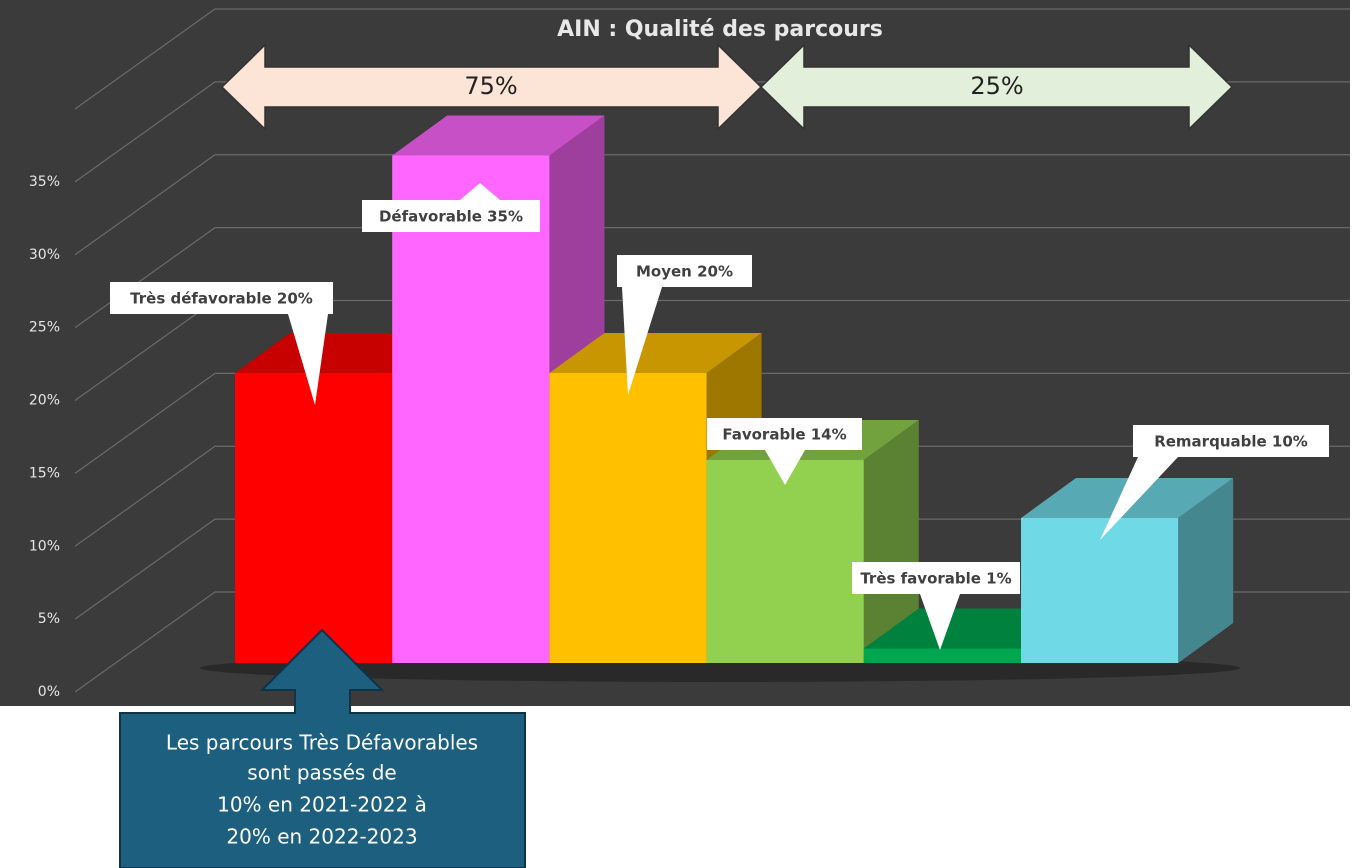 Image resolution: width=1359 pixels, height=868 pixels. I want to click on value-label: Défavorable 35%, so click(451, 217).